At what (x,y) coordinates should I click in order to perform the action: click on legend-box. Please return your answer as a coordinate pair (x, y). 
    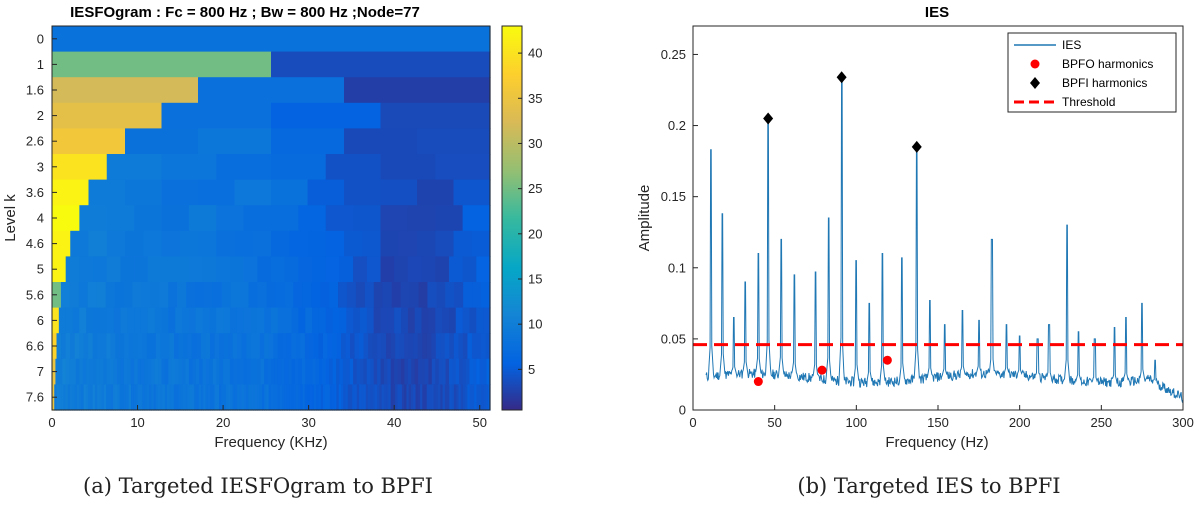
    Looking at the image, I should click on (1092, 72).